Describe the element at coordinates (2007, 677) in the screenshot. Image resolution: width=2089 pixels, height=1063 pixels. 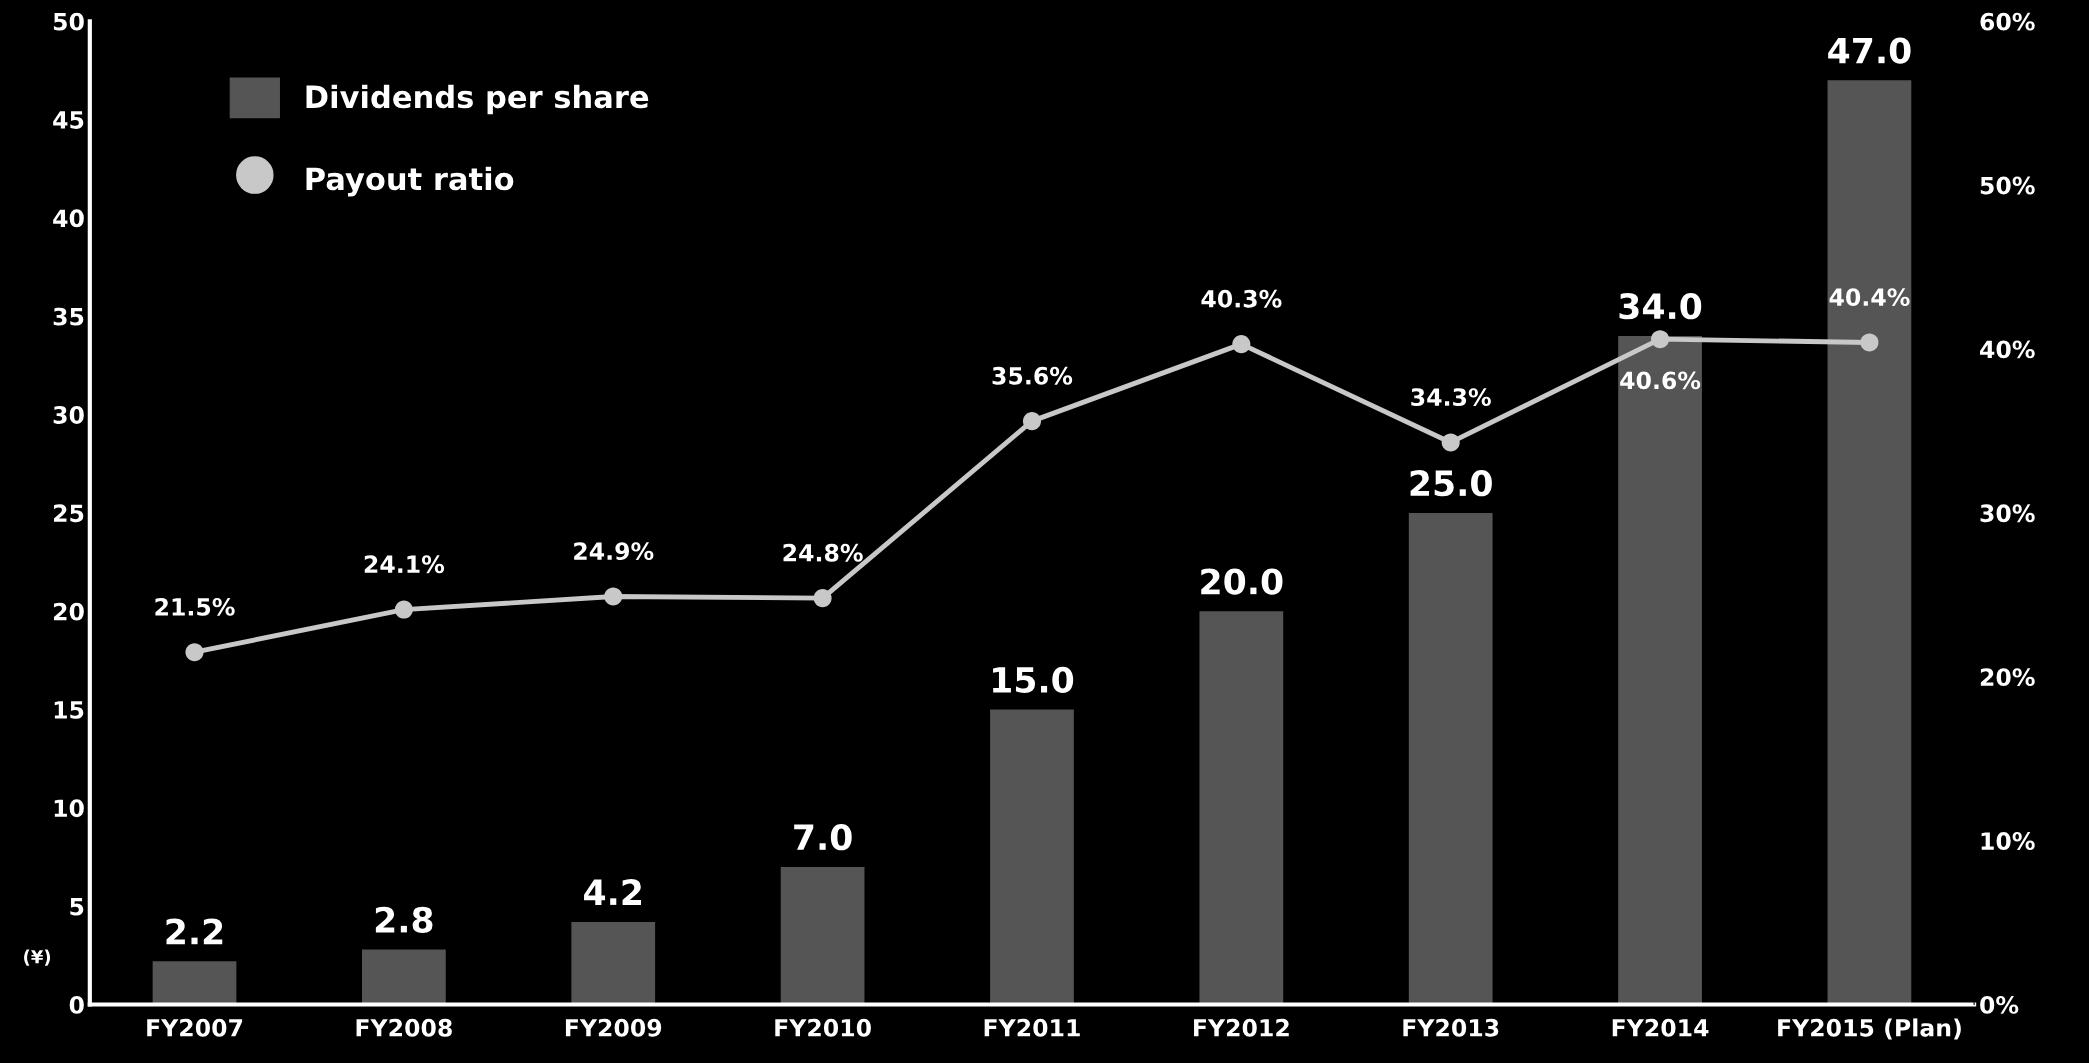
I see `y2-tick-label: 20%` at that location.